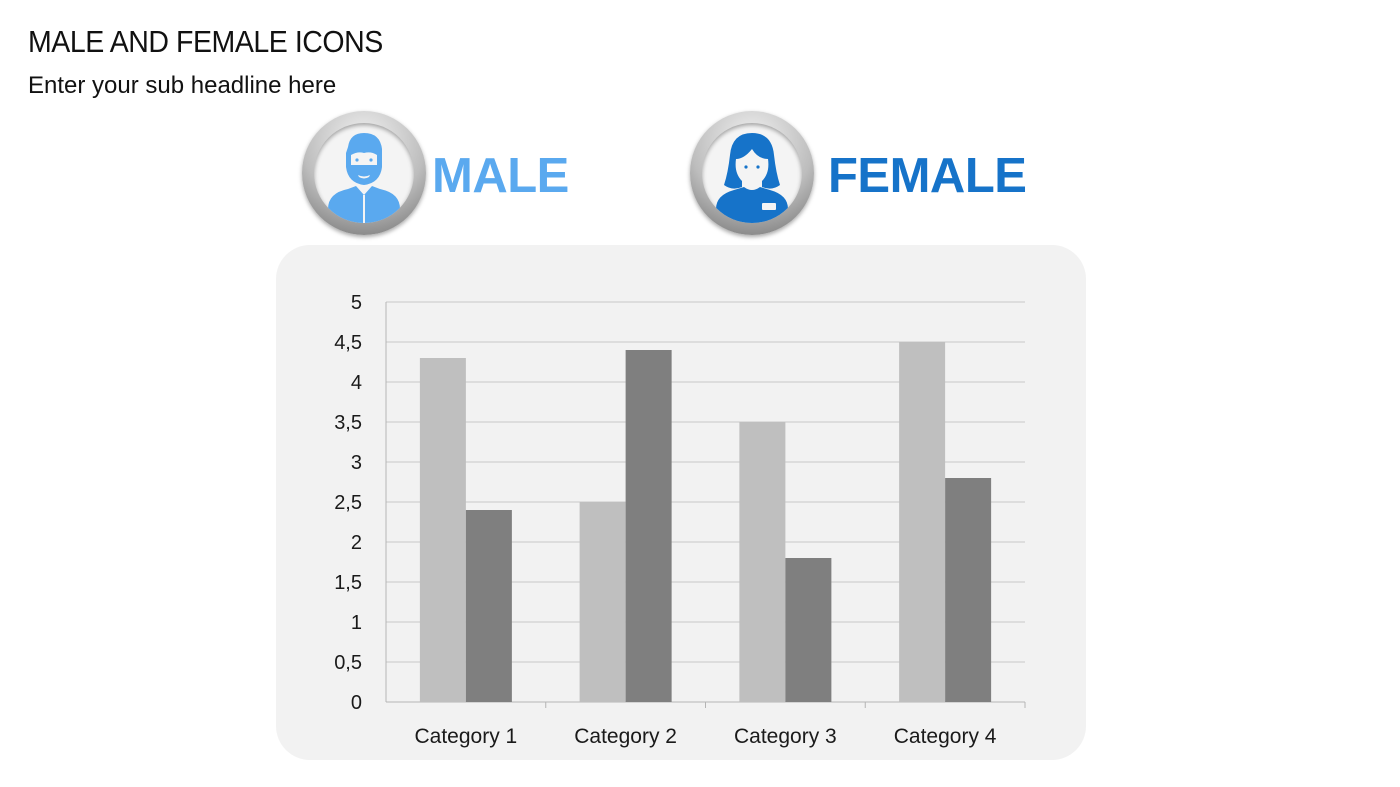 The width and height of the screenshot is (1400, 787). Describe the element at coordinates (356, 543) in the screenshot. I see `y-tick-label: 2` at that location.